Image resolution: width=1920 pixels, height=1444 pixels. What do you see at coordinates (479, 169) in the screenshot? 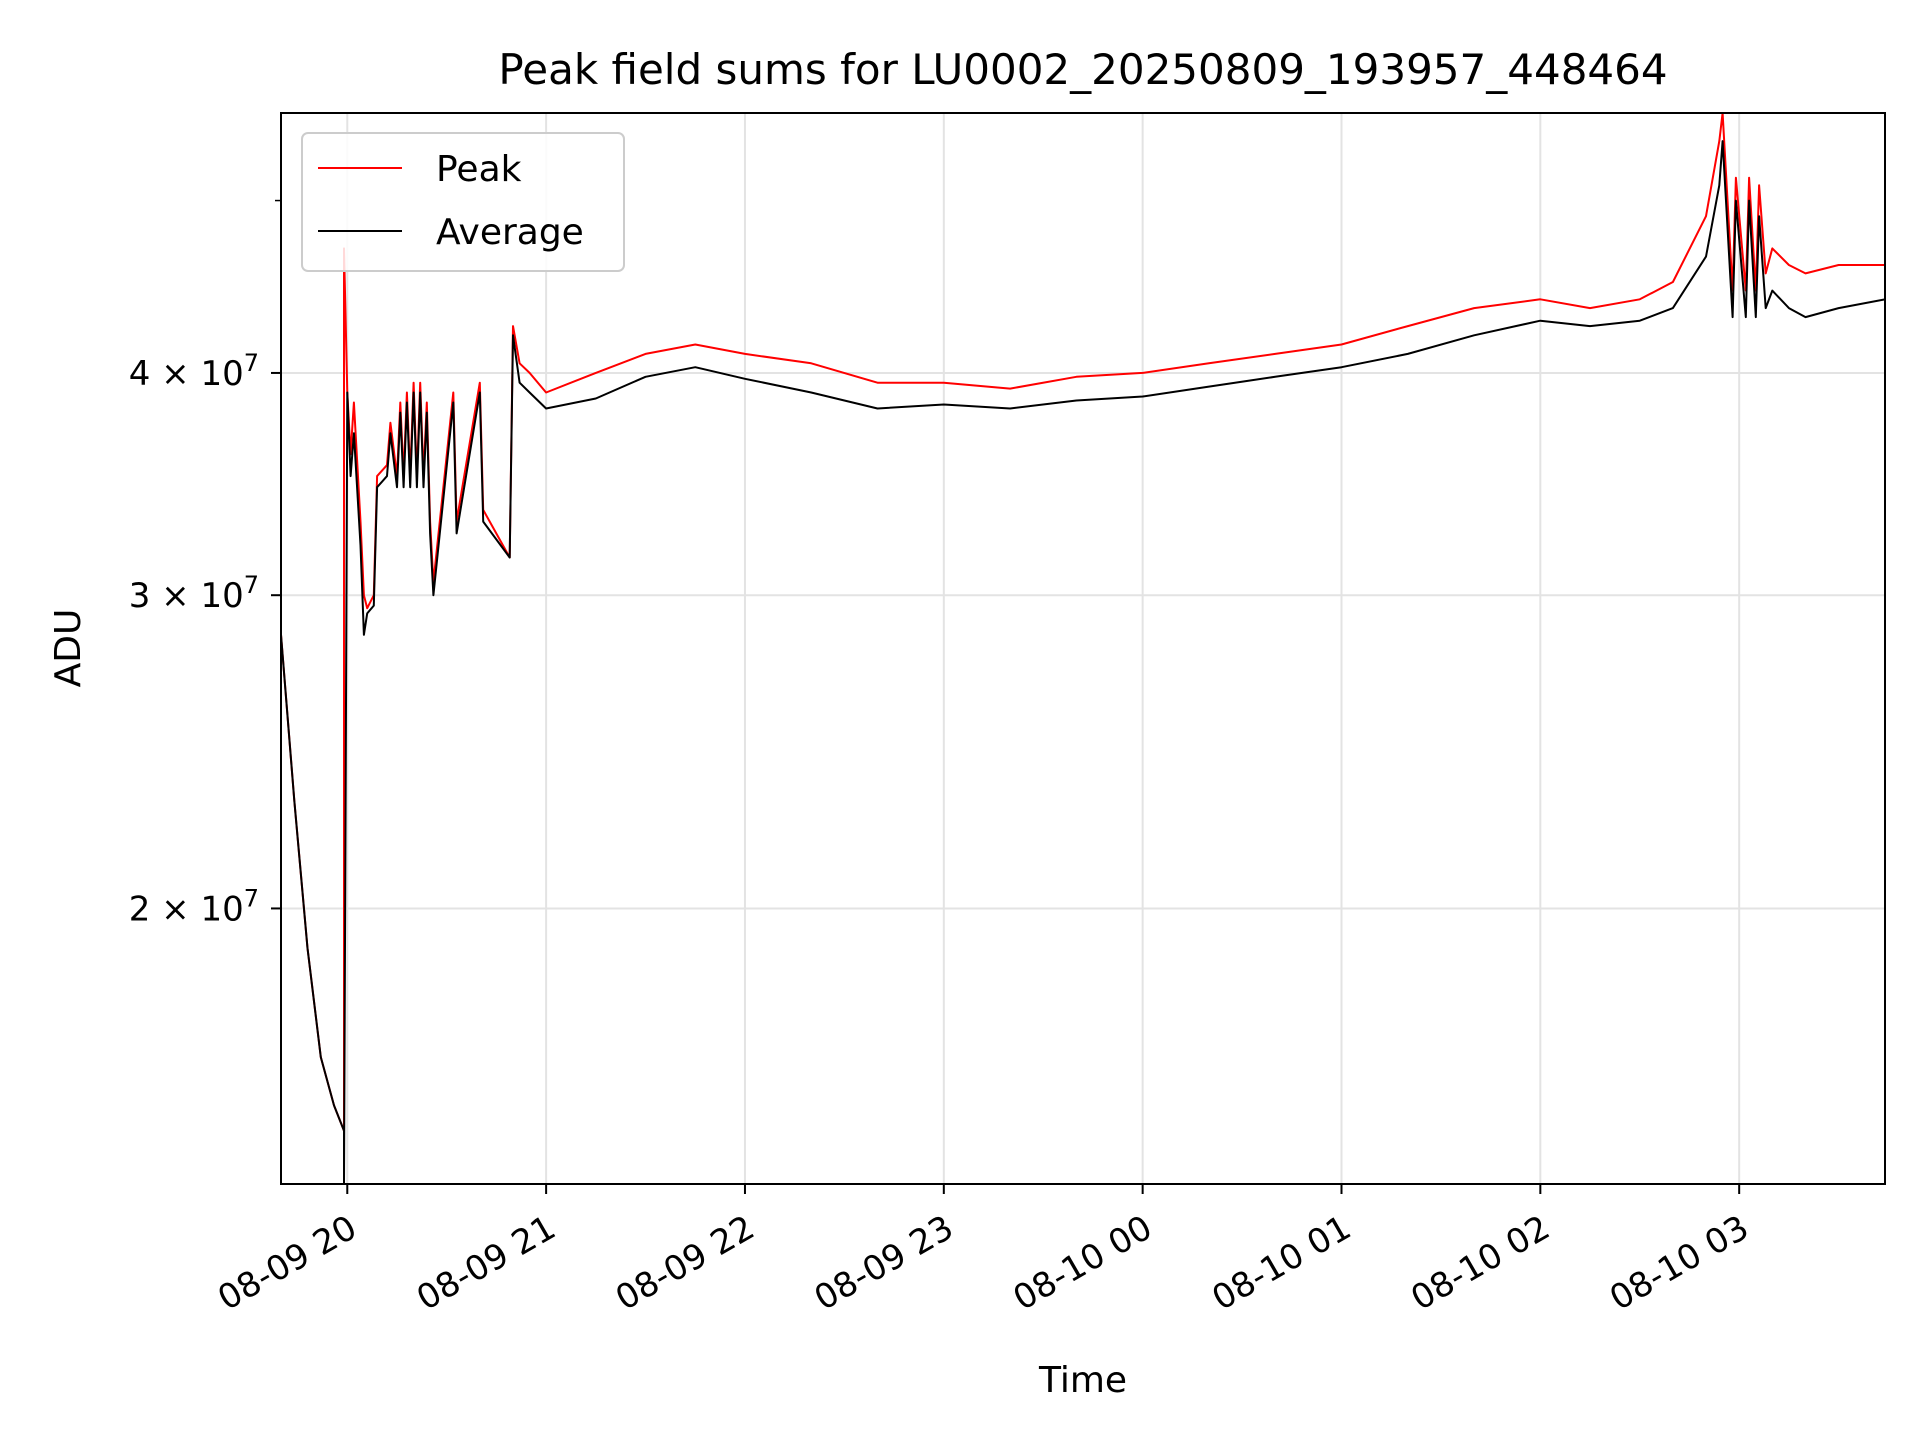
I see `legend-label-peak: Peak` at bounding box center [479, 169].